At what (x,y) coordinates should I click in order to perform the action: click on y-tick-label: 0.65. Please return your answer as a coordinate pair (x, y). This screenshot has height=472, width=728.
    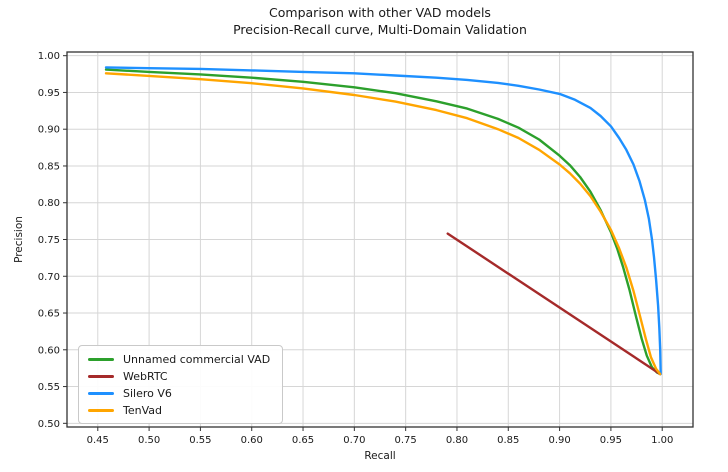
    Looking at the image, I should click on (49, 314).